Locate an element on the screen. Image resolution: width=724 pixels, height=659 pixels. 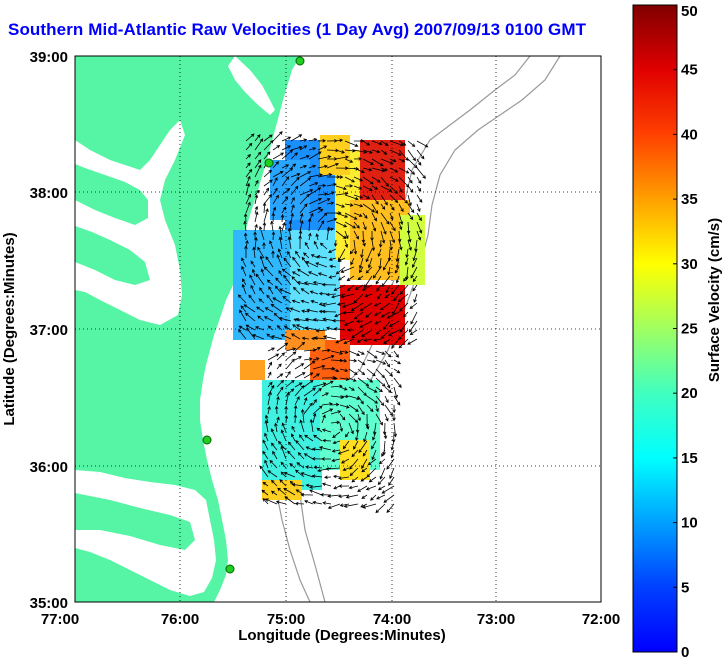
chesapeake-bay is located at coordinates (130, 222).